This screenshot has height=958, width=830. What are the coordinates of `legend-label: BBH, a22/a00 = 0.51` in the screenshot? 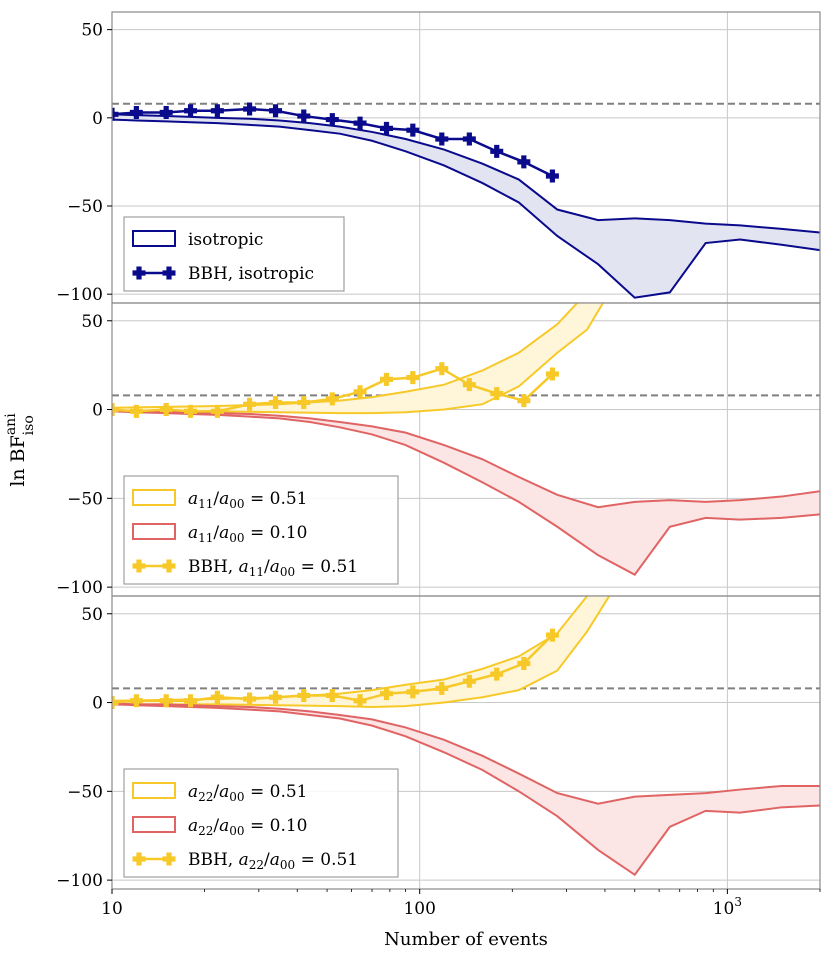 It's located at (273, 861).